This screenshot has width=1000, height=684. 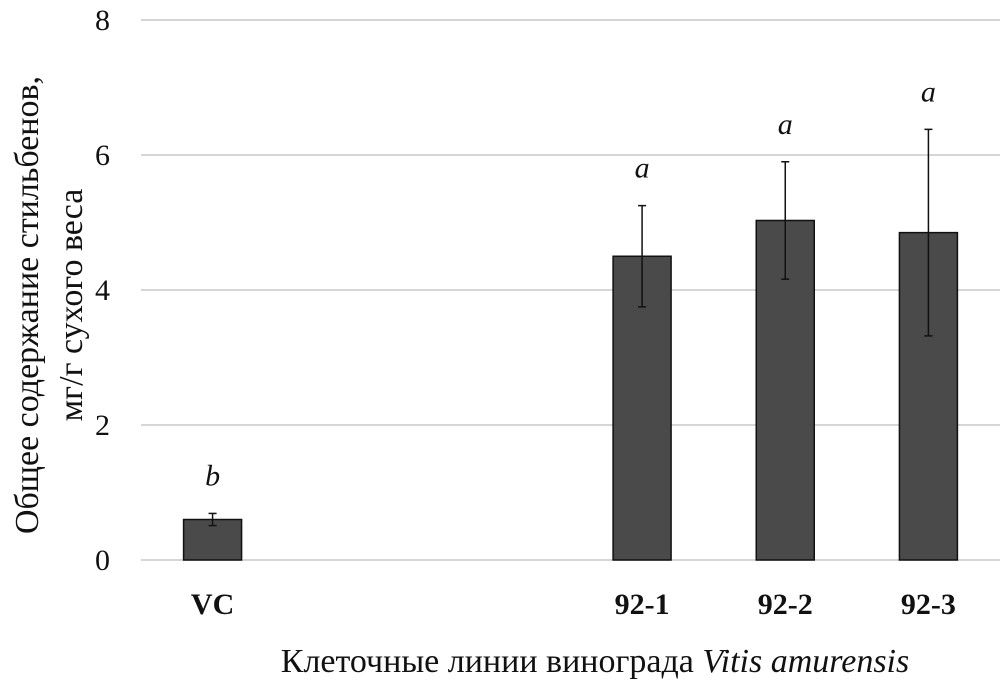 What do you see at coordinates (642, 604) in the screenshot?
I see `x-tick-label: 92-1` at bounding box center [642, 604].